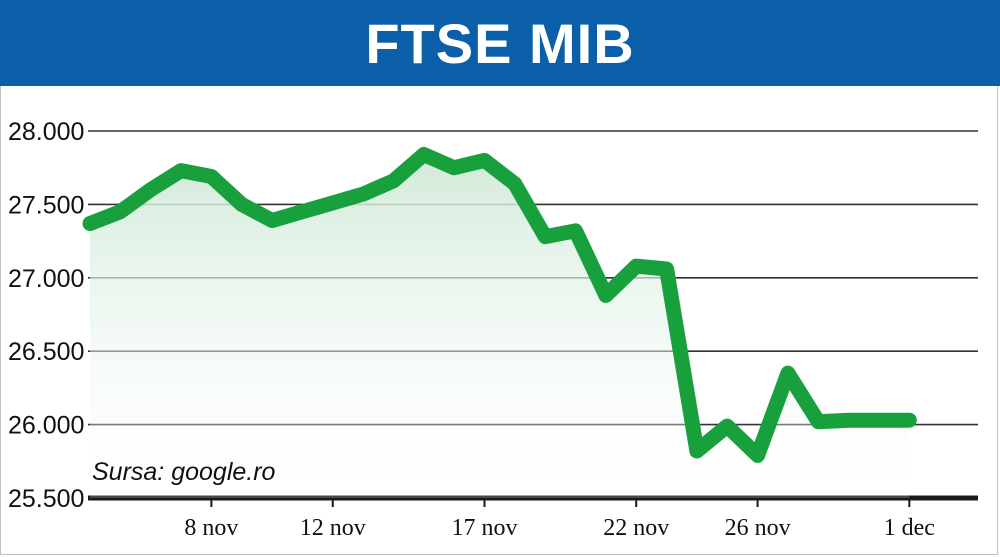  Describe the element at coordinates (184, 472) in the screenshot. I see `source-note: Sursa: google.ro` at that location.